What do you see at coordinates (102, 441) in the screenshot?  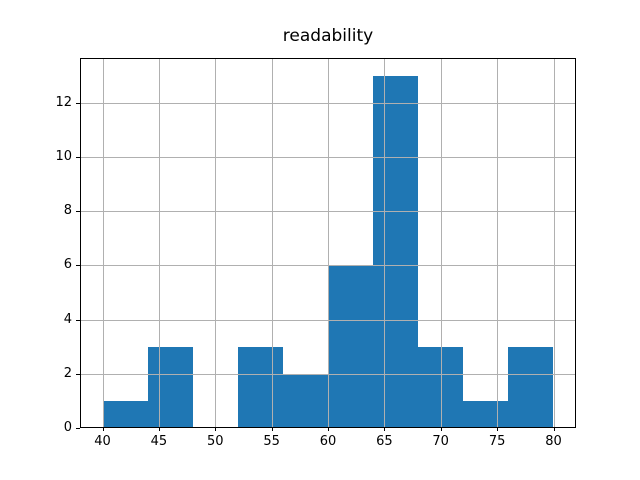 I see `x-tick-label: 40` at bounding box center [102, 441].